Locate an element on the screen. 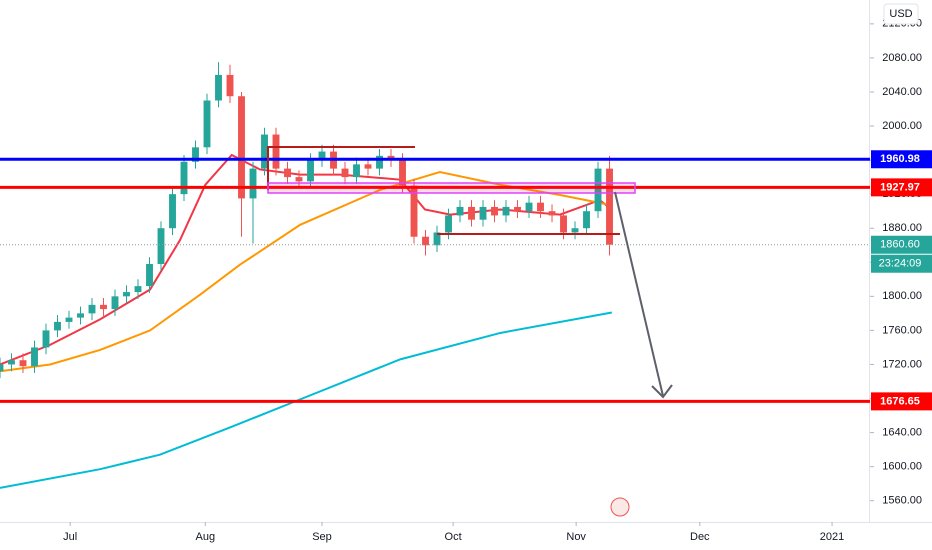  zone-rectangle is located at coordinates (451, 188).